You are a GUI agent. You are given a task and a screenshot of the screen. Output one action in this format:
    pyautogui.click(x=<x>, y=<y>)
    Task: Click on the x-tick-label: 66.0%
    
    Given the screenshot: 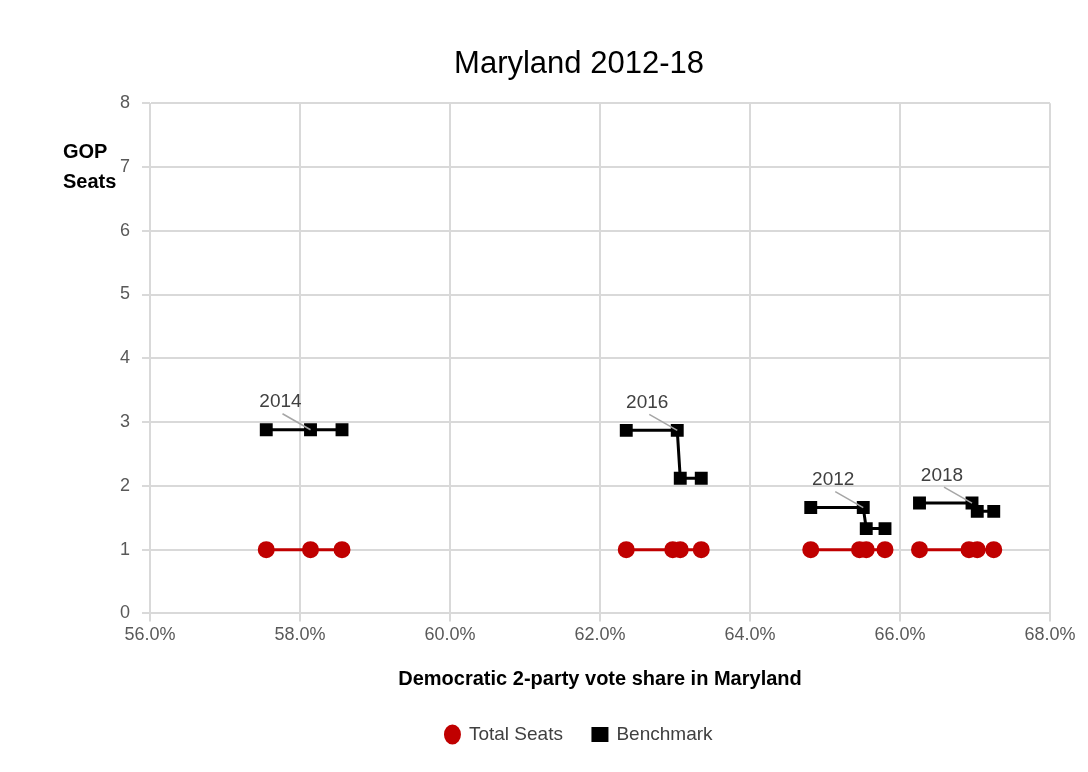 What is the action you would take?
    pyautogui.click(x=900, y=634)
    